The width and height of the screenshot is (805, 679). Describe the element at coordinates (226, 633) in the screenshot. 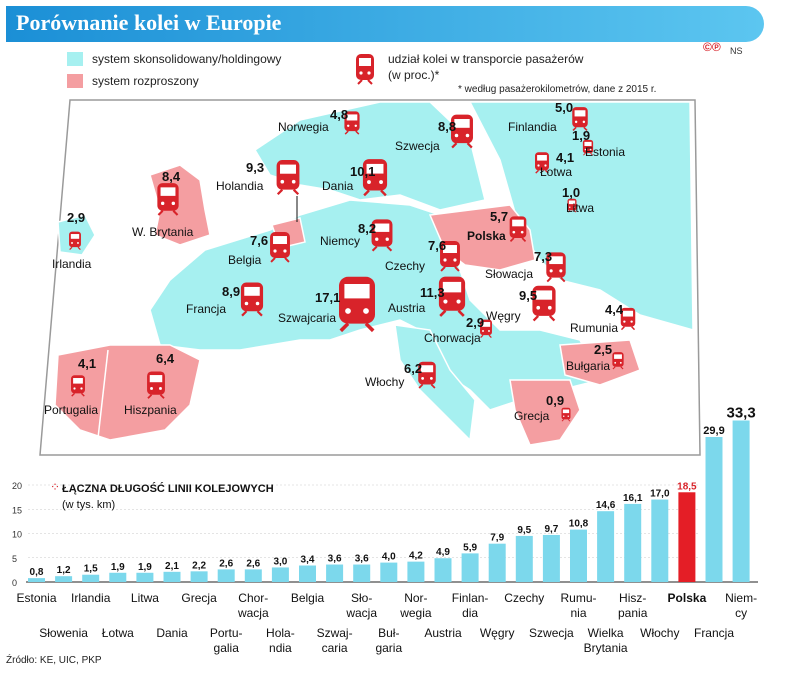

I see `x-tick-label: Portu-` at that location.